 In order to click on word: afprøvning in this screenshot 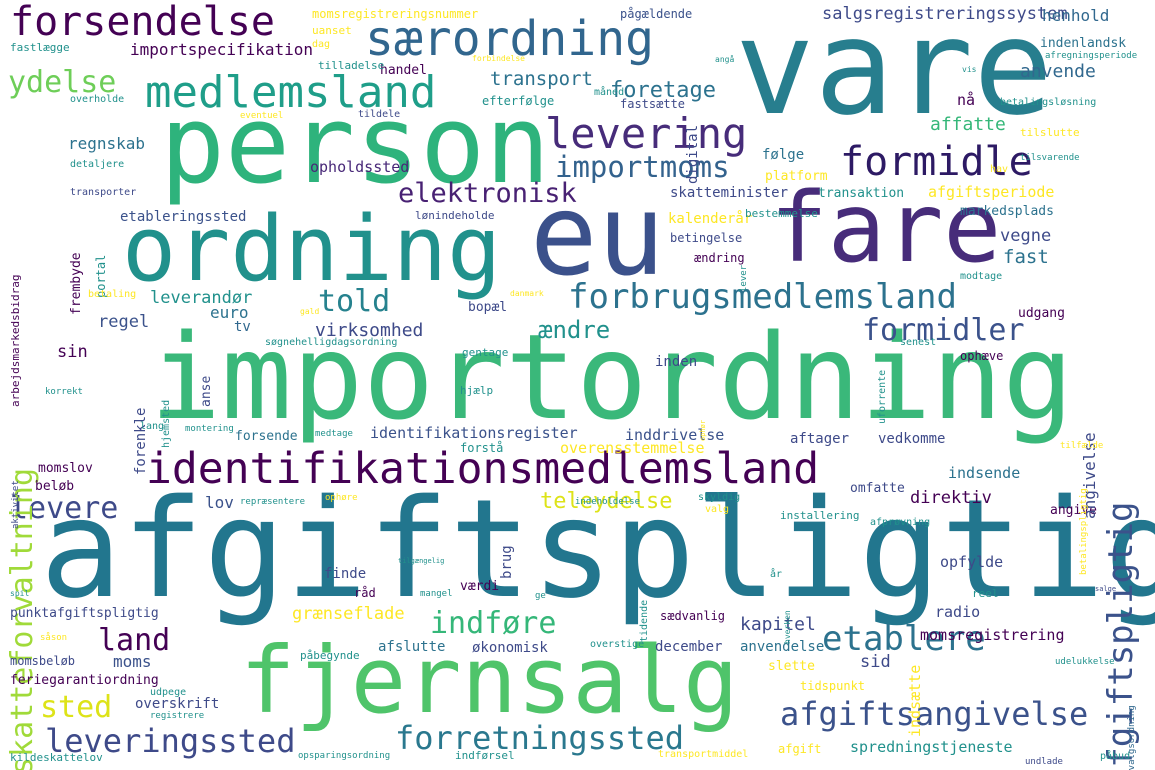, I will do `click(900, 522)`.